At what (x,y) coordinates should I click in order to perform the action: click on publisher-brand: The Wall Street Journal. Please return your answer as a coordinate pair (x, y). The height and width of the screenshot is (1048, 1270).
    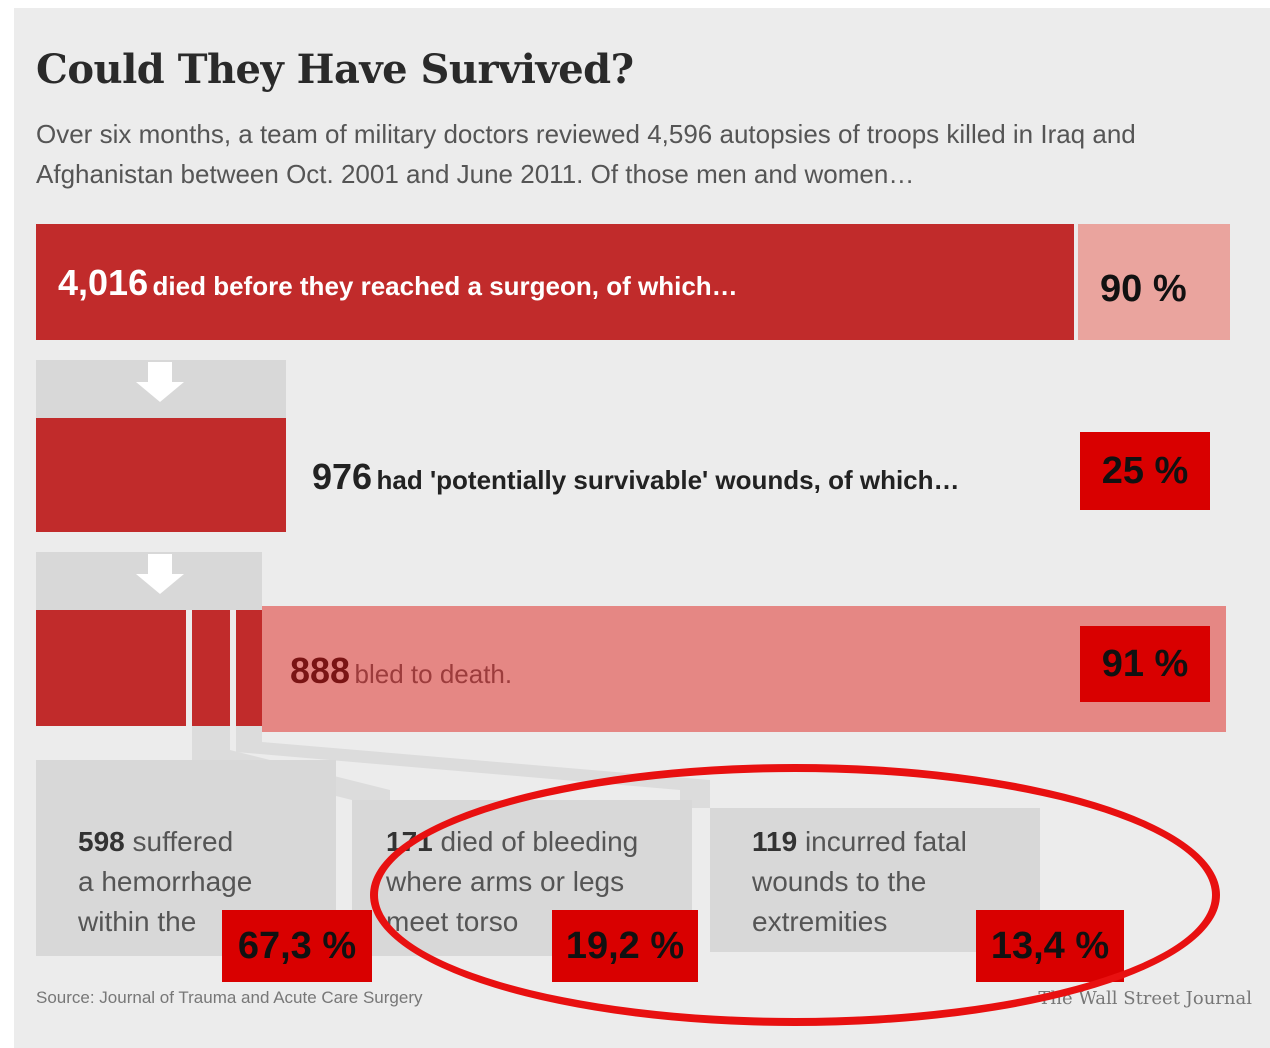
    Looking at the image, I should click on (1145, 998).